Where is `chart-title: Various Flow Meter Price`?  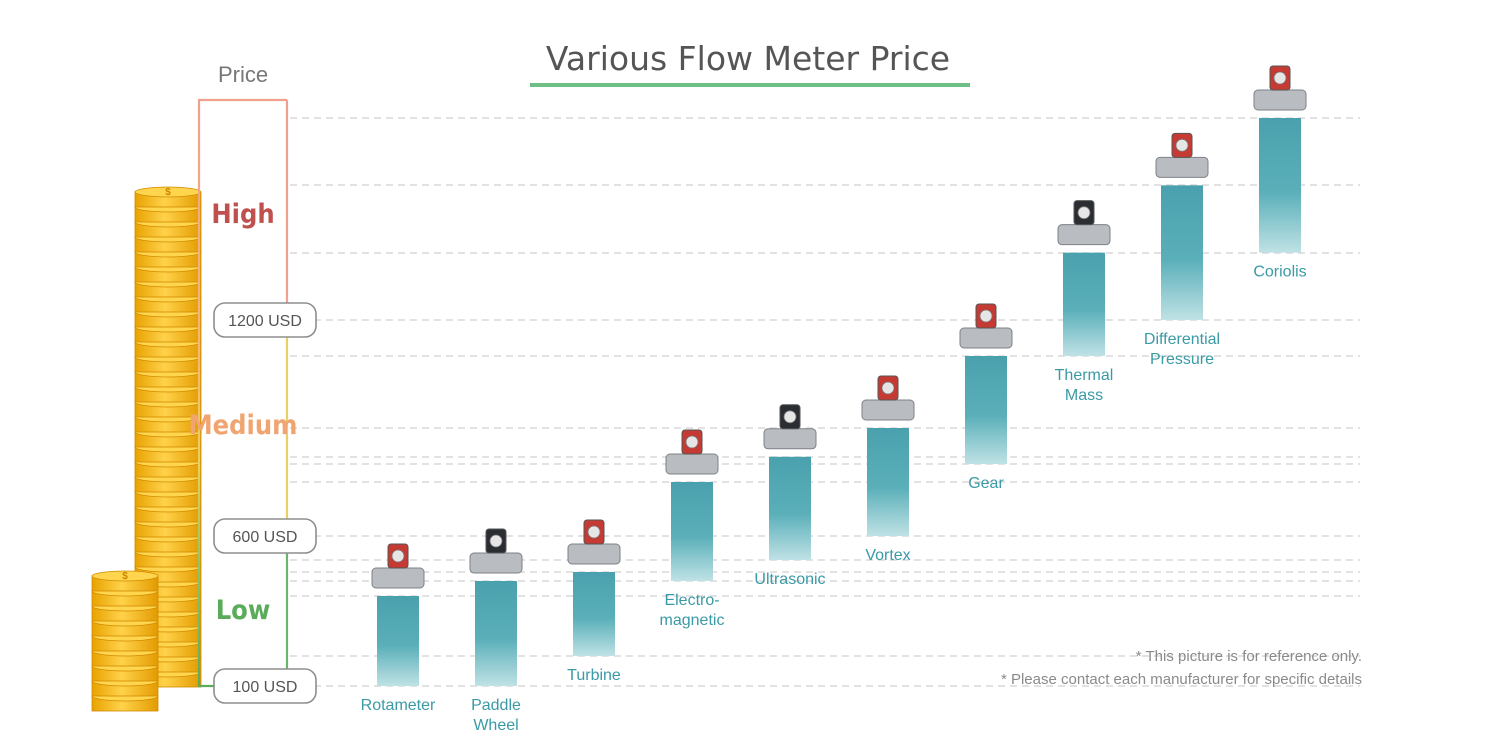
chart-title: Various Flow Meter Price is located at coordinates (748, 58).